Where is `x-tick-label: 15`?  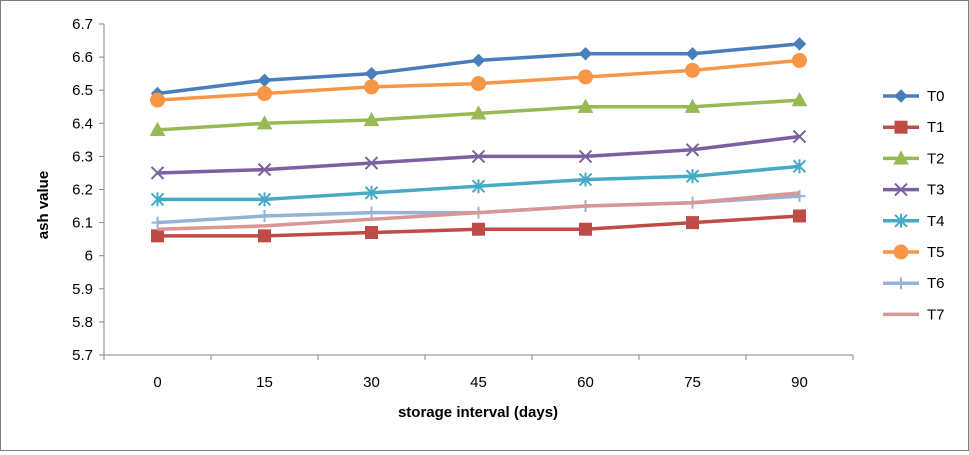 x-tick-label: 15 is located at coordinates (264, 382).